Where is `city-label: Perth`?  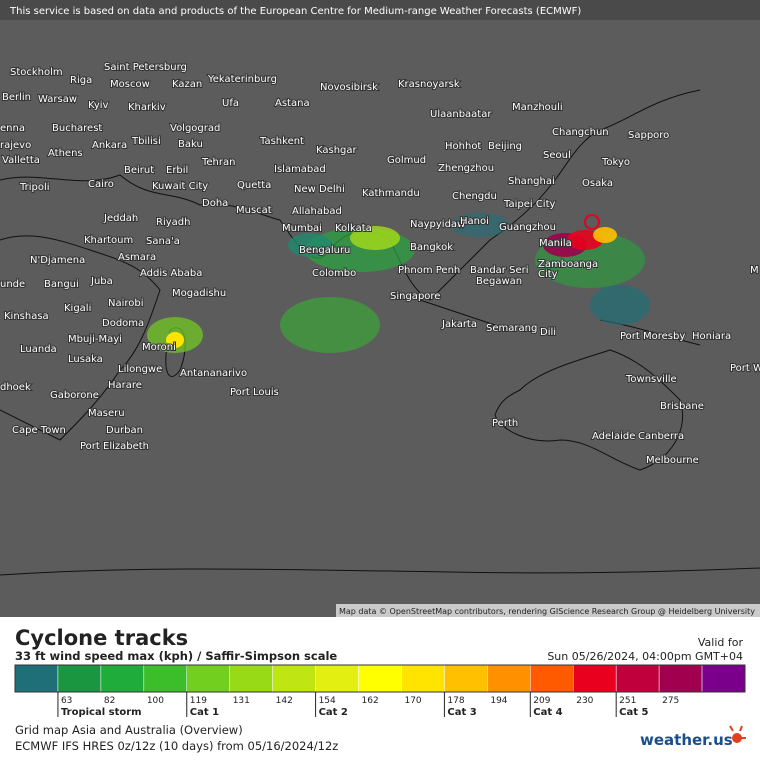
city-label: Perth is located at coordinates (505, 423).